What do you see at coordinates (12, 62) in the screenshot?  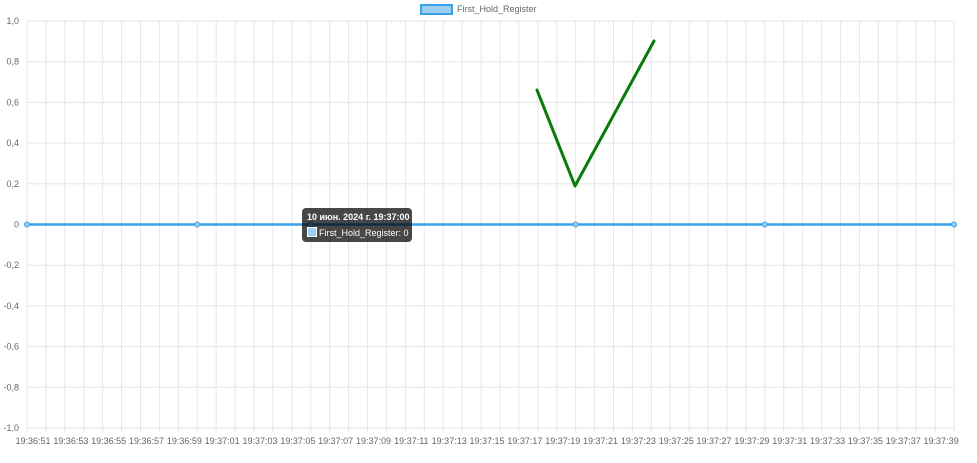 I see `y-tick-label: 0,8` at bounding box center [12, 62].